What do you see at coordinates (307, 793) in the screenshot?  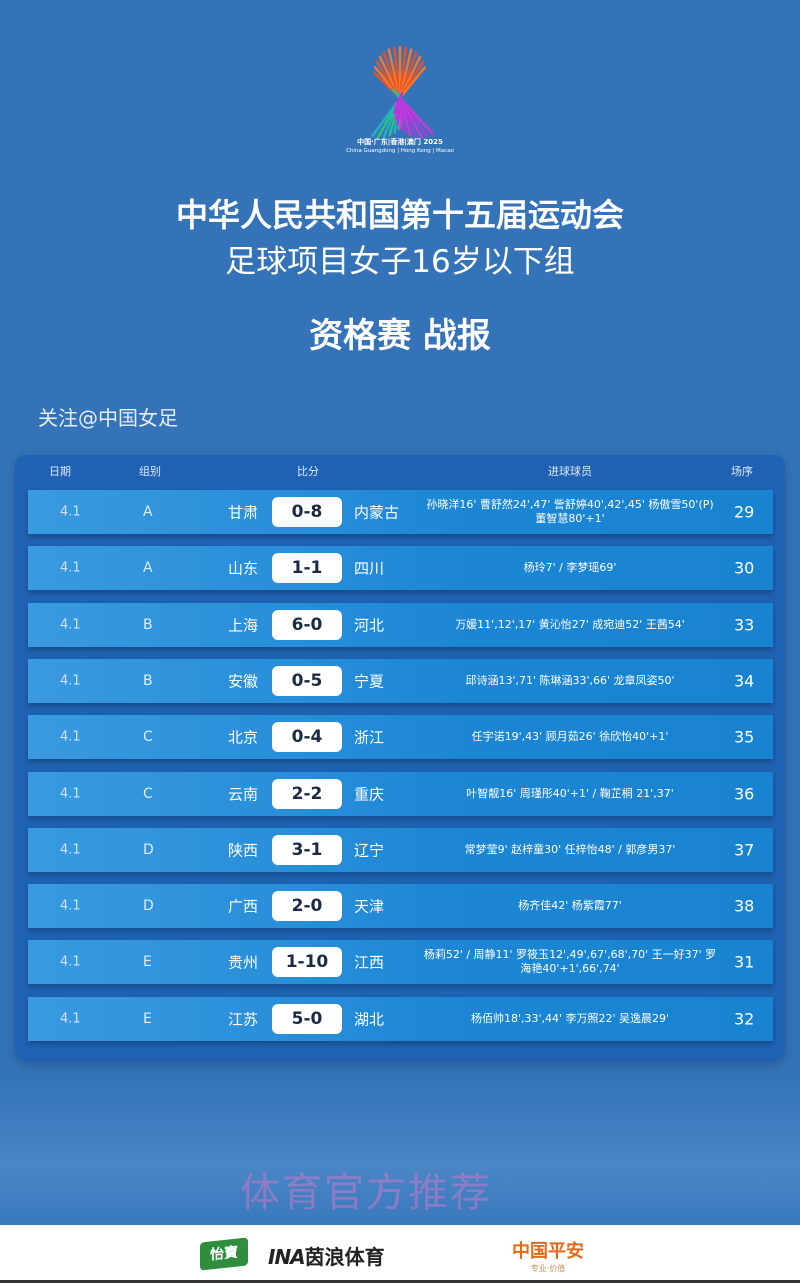 I see `score-badge: 2-2` at bounding box center [307, 793].